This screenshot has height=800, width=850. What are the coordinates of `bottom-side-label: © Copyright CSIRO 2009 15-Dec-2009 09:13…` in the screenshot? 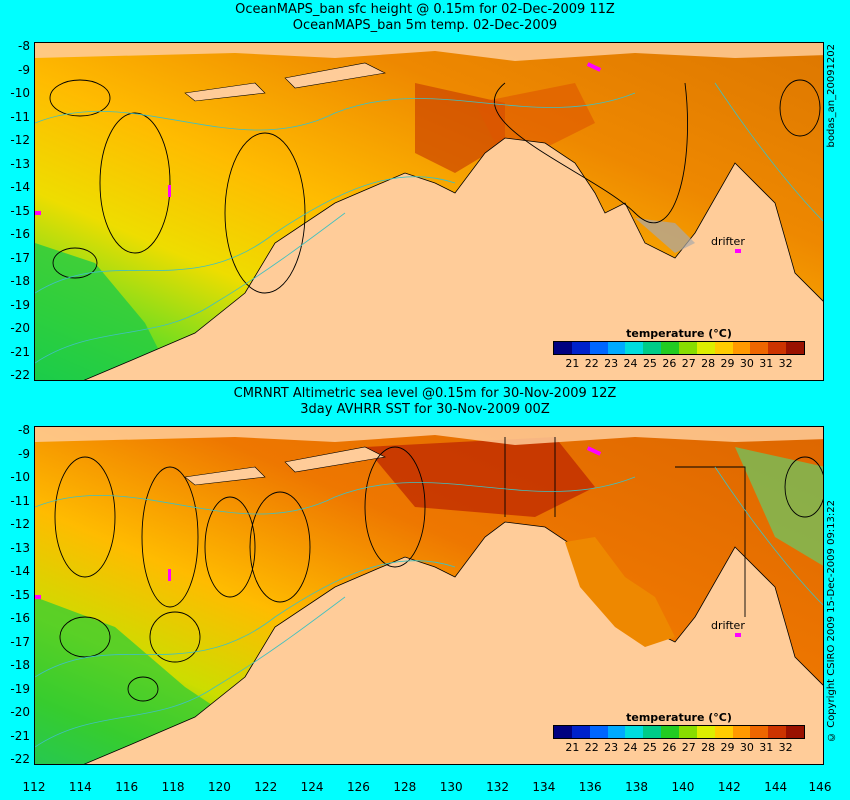 It's located at (831, 621).